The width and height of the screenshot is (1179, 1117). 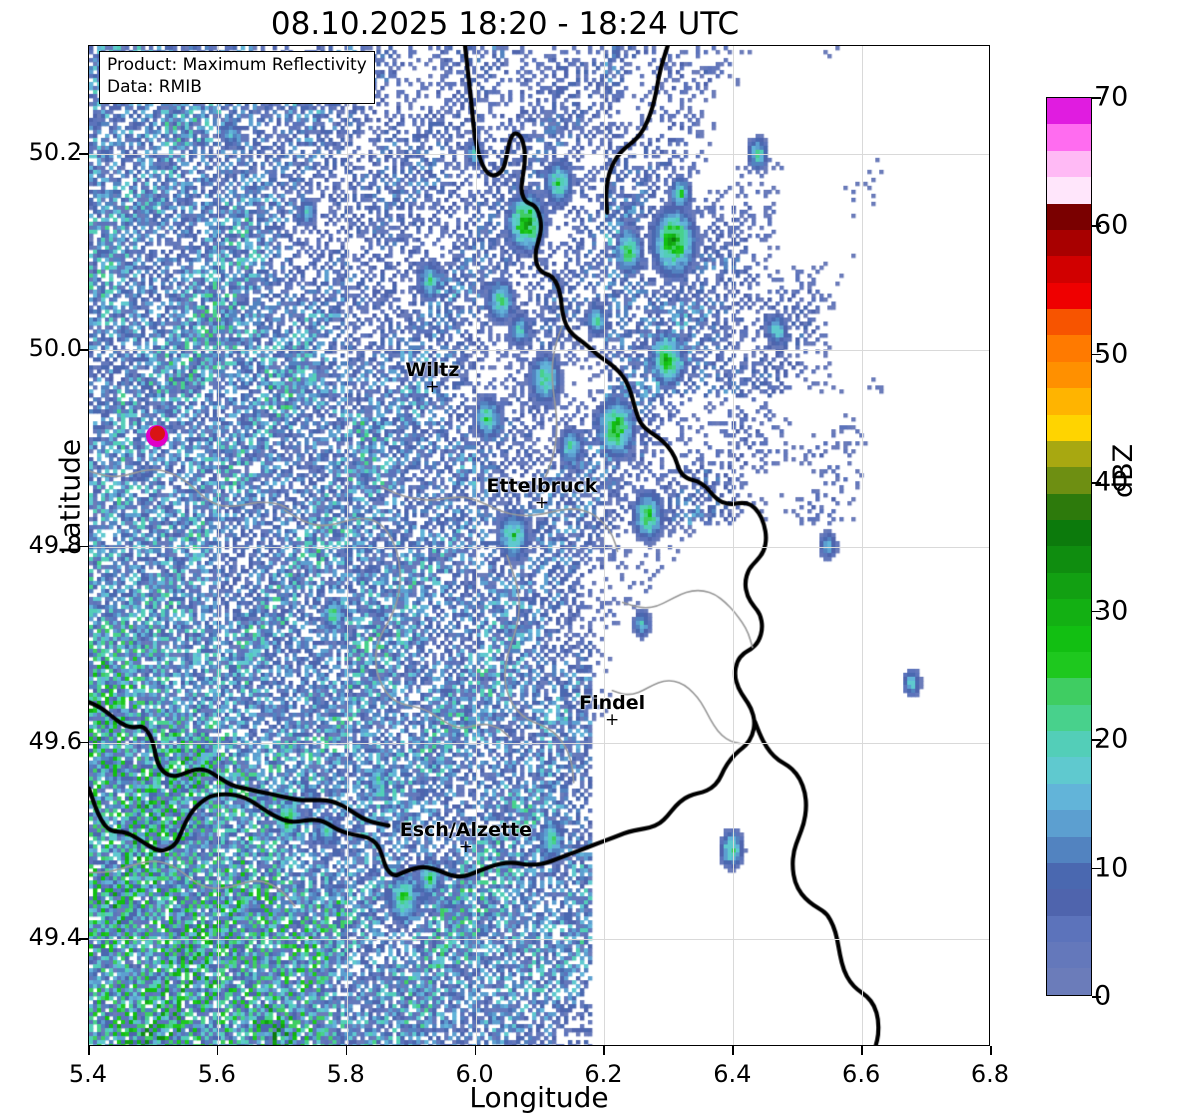 I want to click on colorbar-tick-label: 50, so click(x=1111, y=354).